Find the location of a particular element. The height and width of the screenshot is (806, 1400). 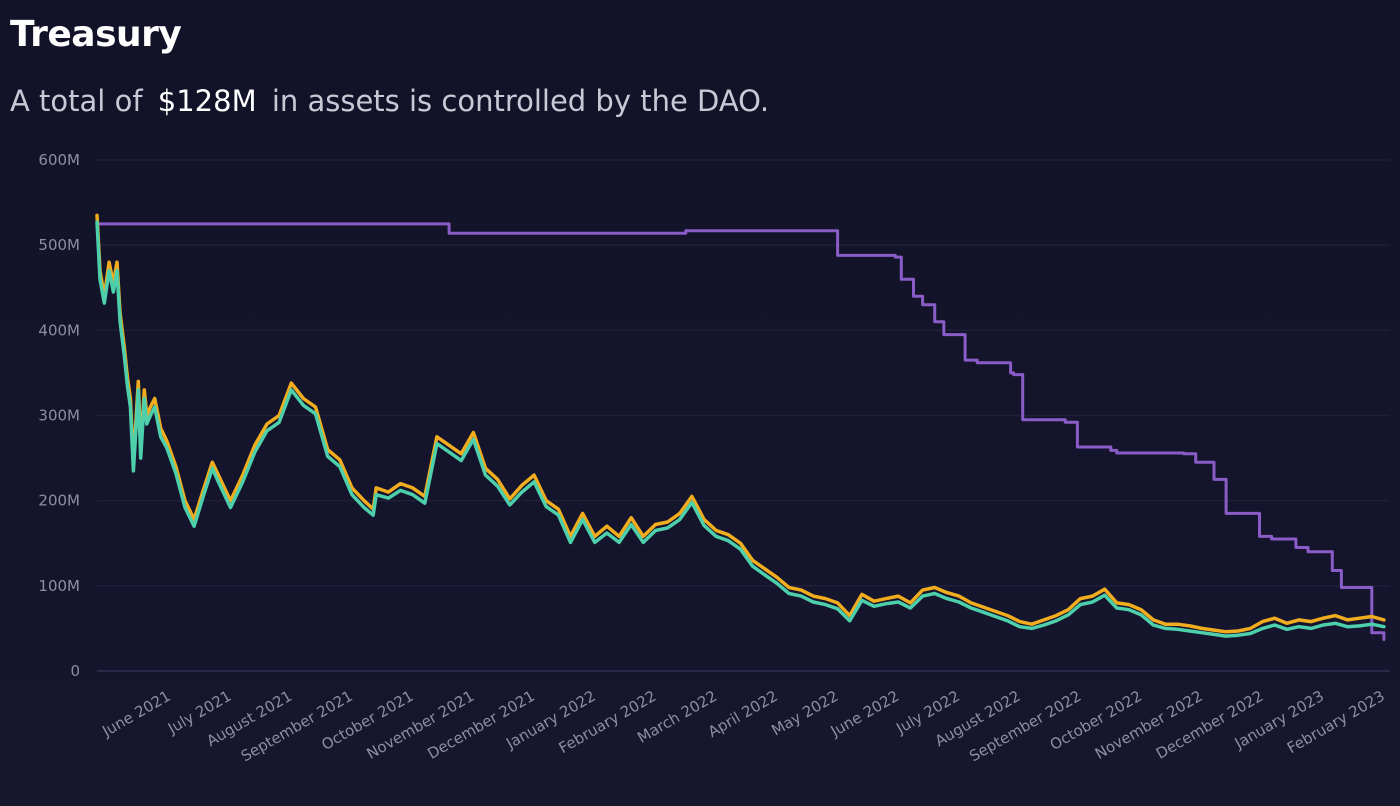

y-tick-label: 400M is located at coordinates (59, 330).